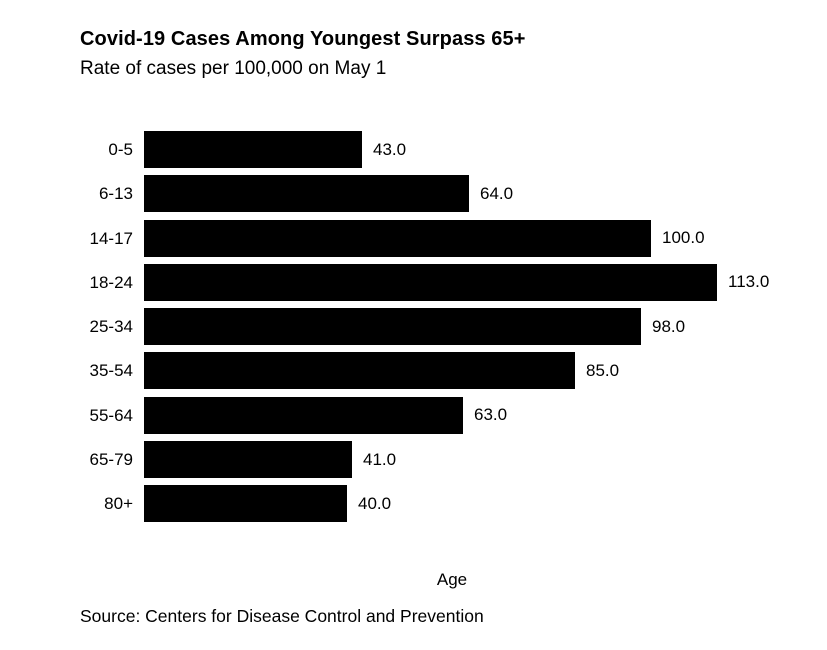 This screenshot has width=827, height=650. Describe the element at coordinates (669, 326) in the screenshot. I see `value-label: 98.0` at that location.